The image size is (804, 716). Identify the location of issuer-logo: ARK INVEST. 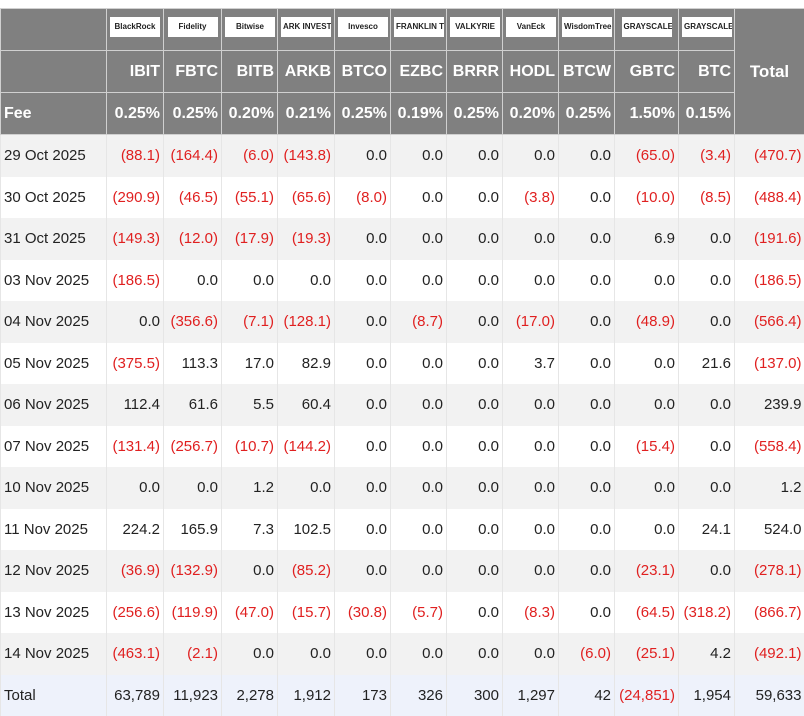
(306, 27).